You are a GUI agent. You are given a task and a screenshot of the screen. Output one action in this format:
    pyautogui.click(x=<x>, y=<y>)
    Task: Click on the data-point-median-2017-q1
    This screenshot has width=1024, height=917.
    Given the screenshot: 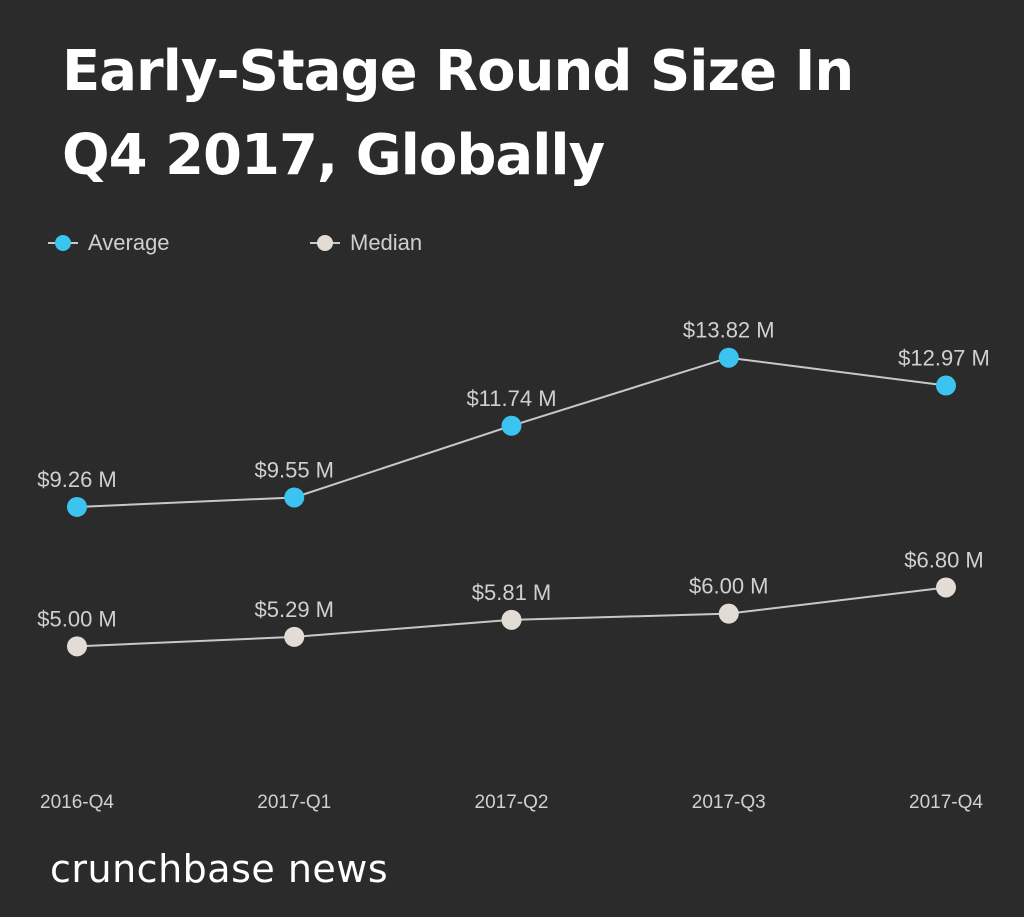 What is the action you would take?
    pyautogui.click(x=294, y=636)
    